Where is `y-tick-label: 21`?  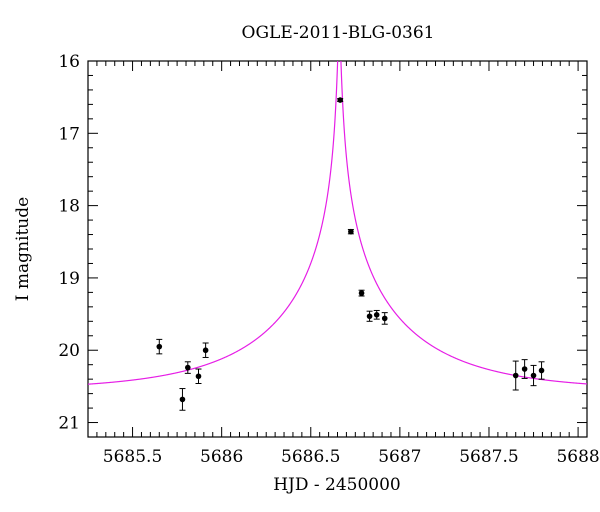
y-tick-label: 21 is located at coordinates (69, 424).